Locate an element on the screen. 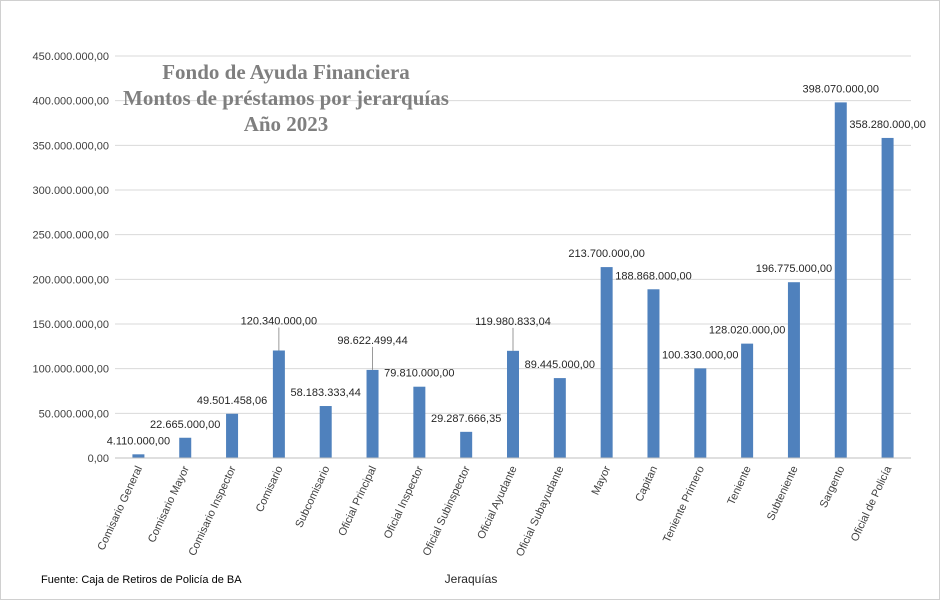  data-label: 188.868.000,00 is located at coordinates (653, 276).